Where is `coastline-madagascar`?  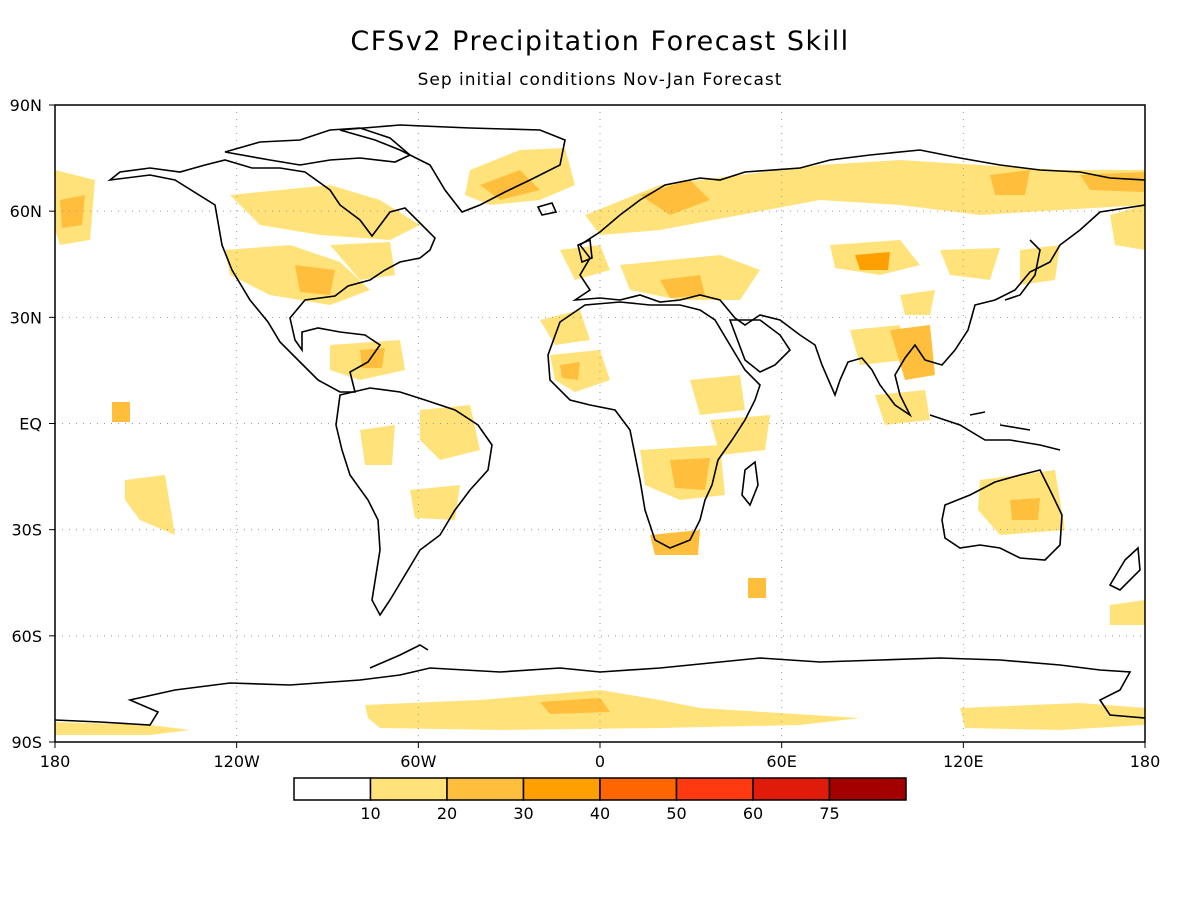 coastline-madagascar is located at coordinates (750, 483).